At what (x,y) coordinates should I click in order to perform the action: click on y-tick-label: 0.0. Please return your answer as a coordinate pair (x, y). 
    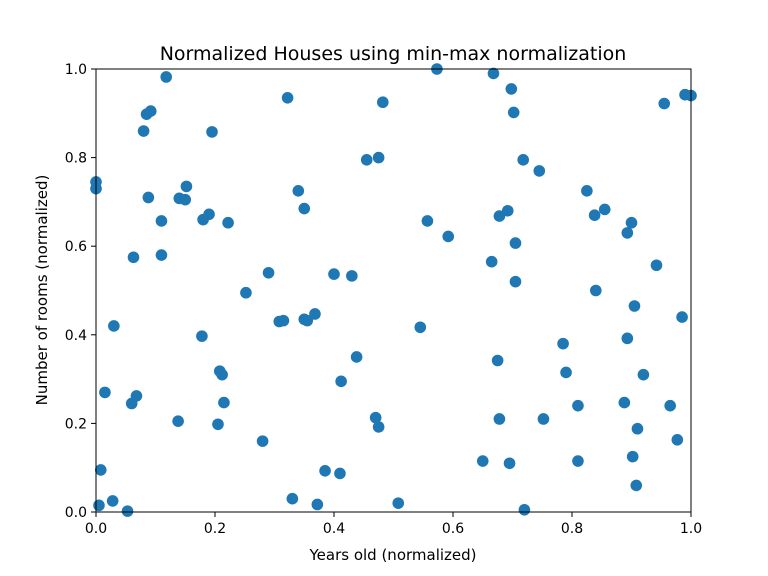
    Looking at the image, I should click on (76, 513).